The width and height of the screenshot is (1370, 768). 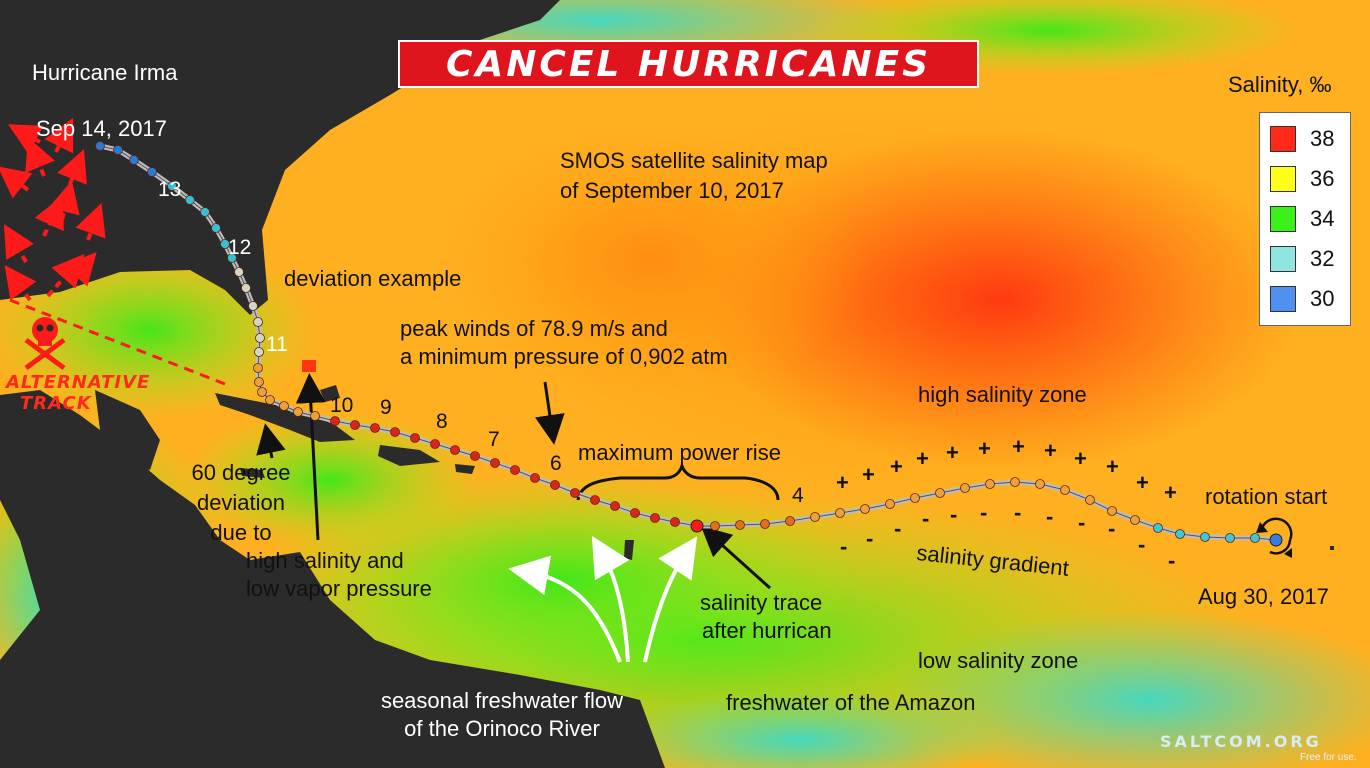 I want to click on peak-winds-line1: peak winds of 78.9 m/s and, so click(x=534, y=328).